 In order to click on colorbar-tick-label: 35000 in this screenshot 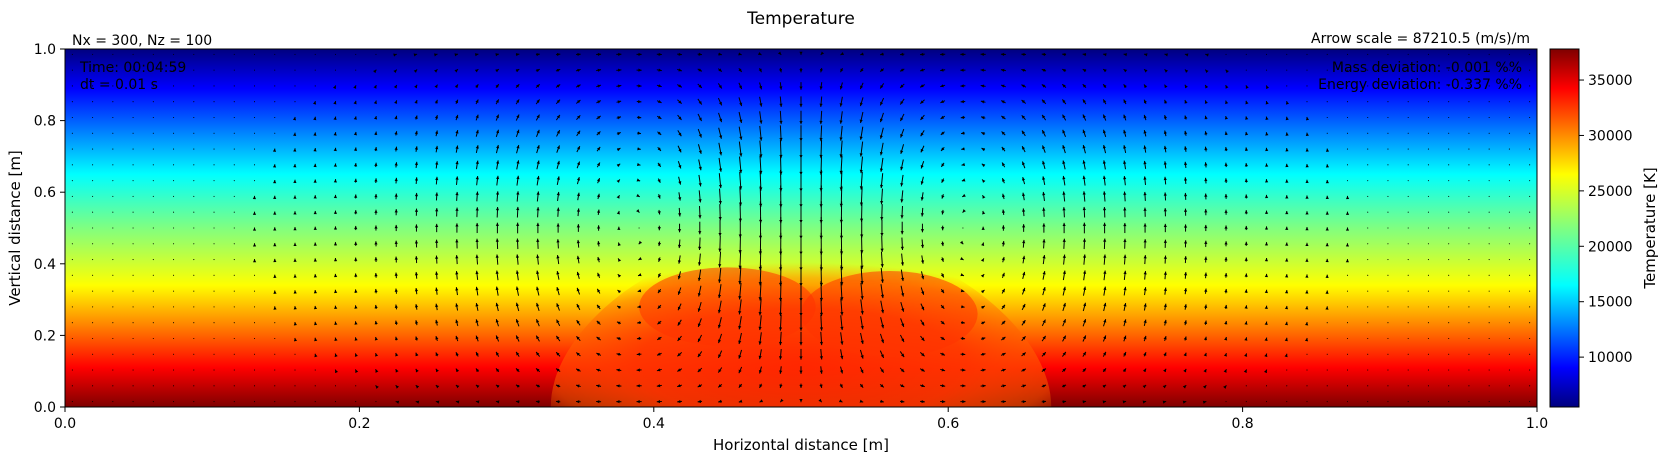, I will do `click(1610, 81)`.